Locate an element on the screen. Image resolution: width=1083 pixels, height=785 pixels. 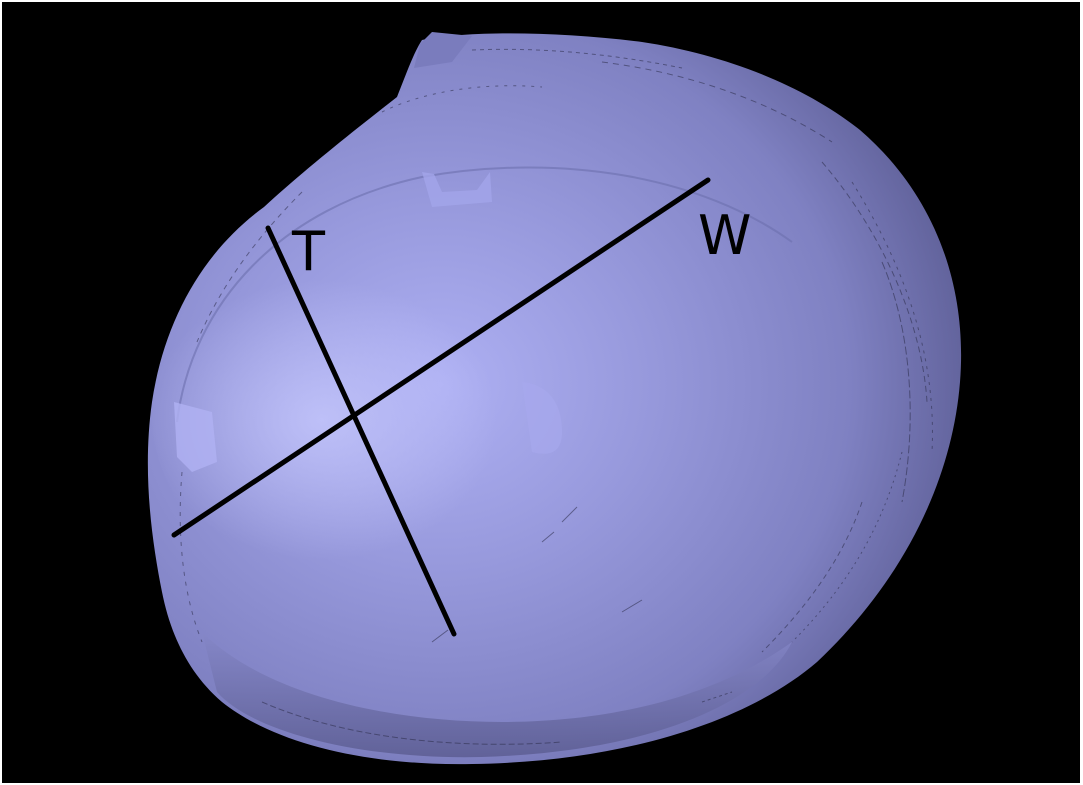
label-w: W is located at coordinates (724, 235).